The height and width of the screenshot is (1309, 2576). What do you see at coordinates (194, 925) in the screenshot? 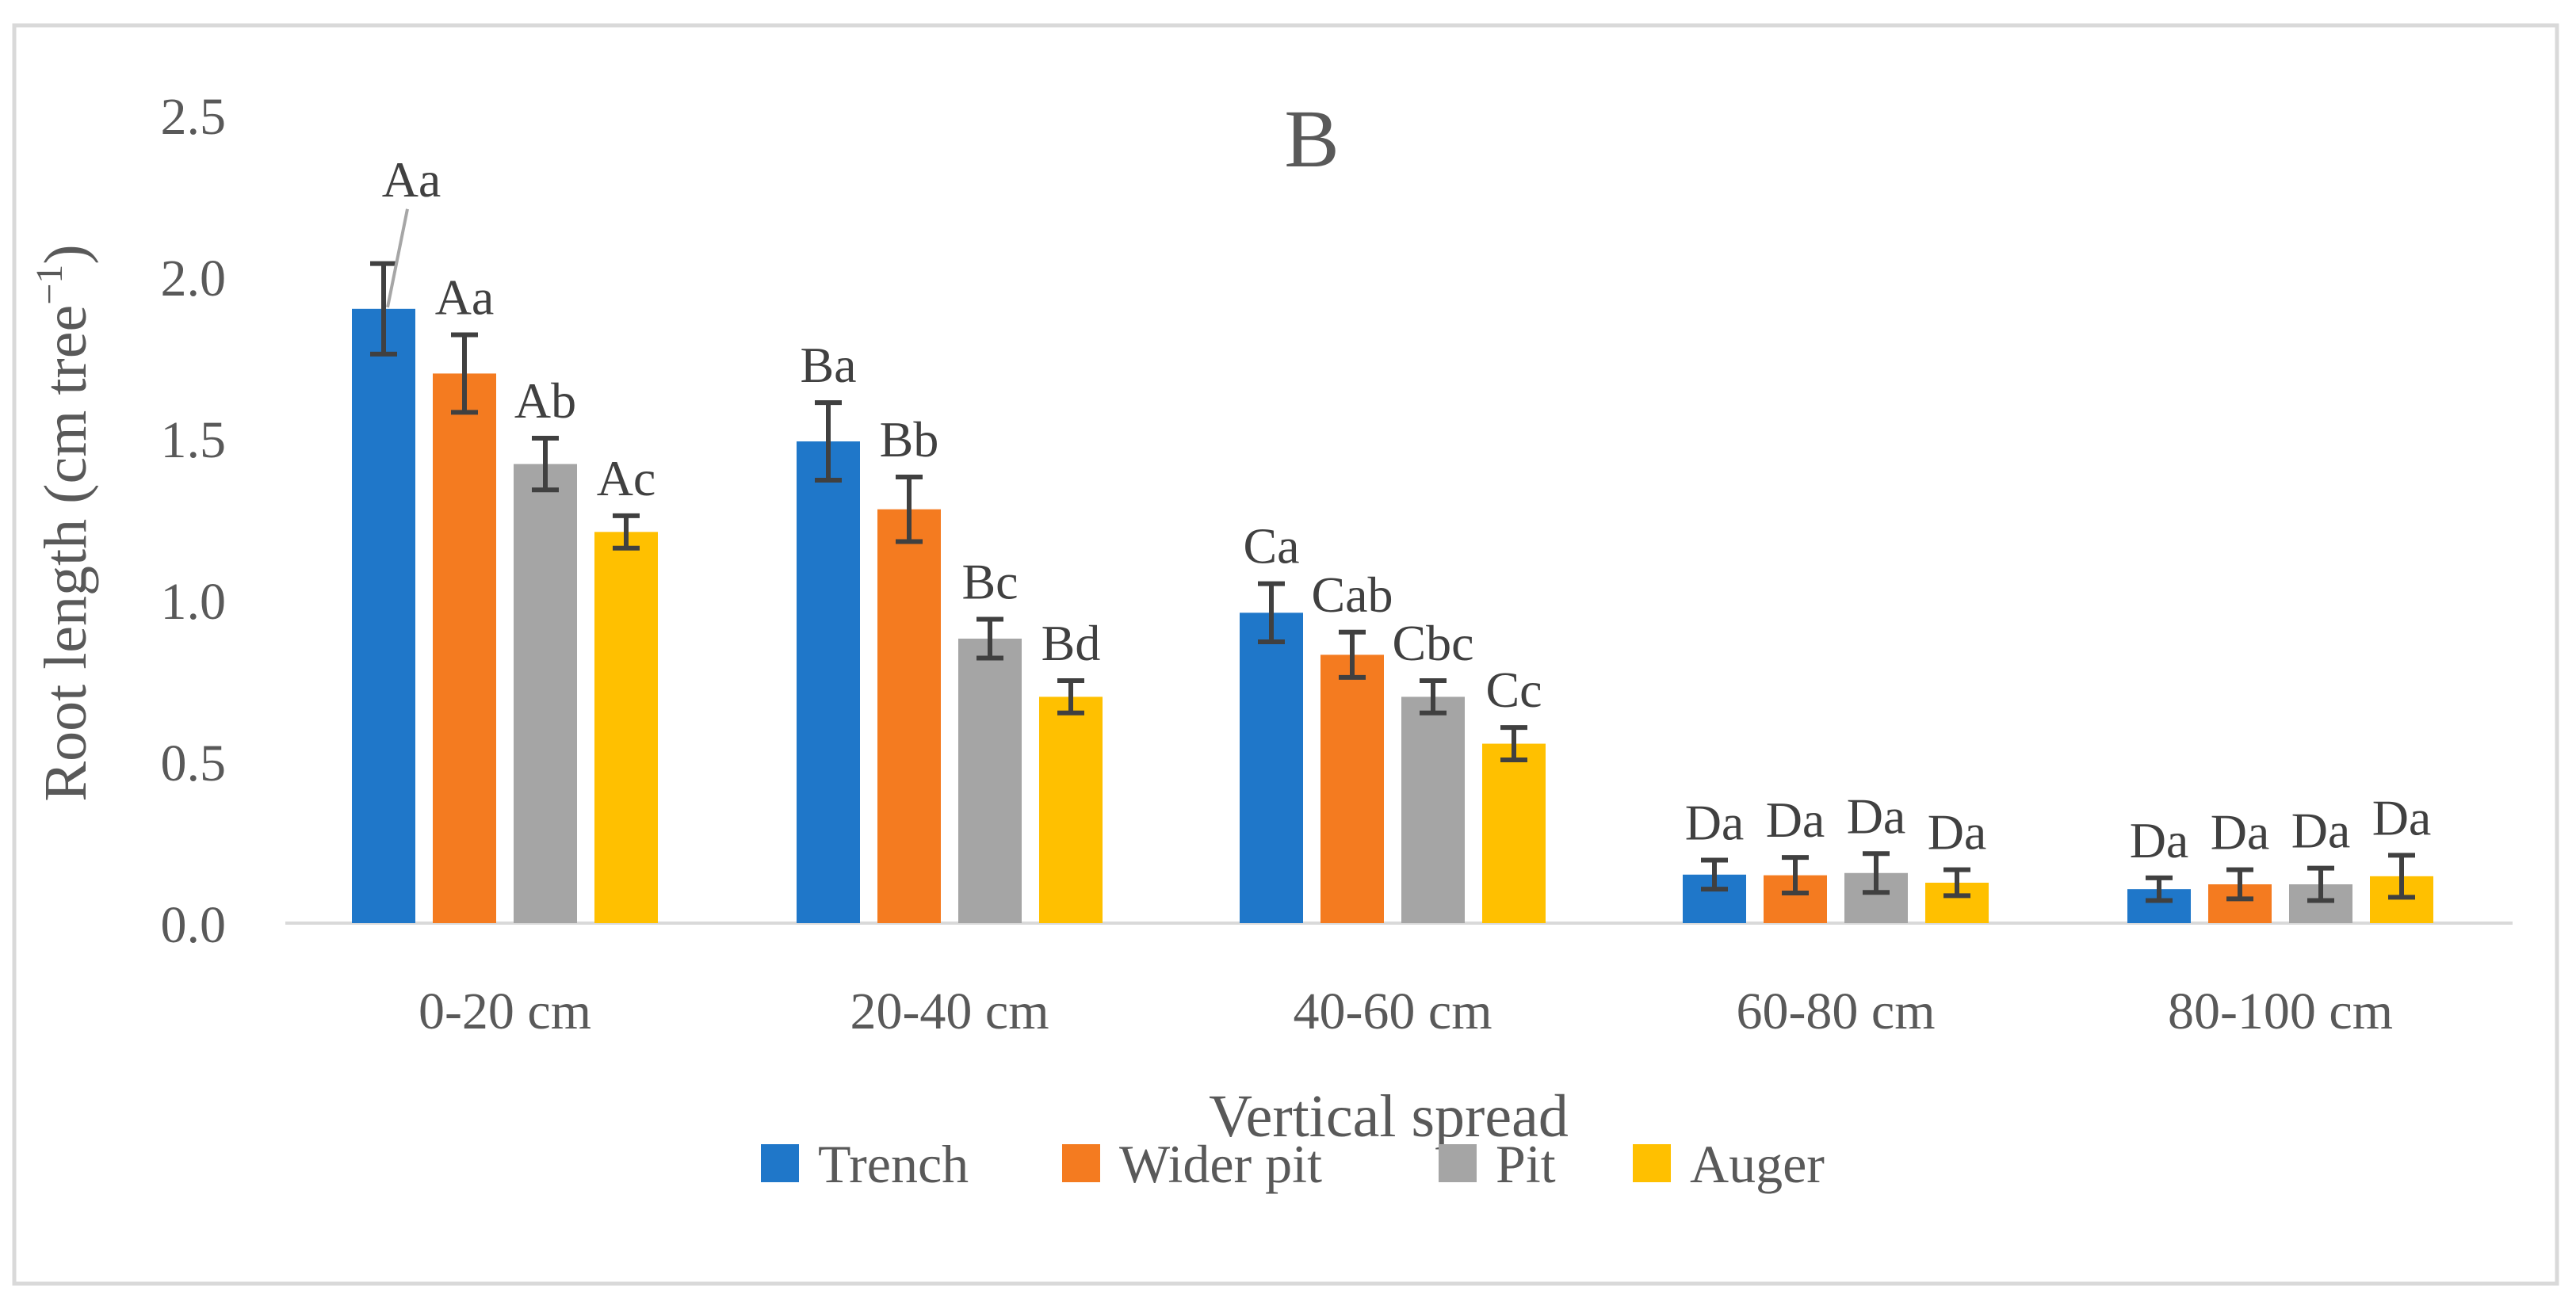
I see `y-tick-label: 0.0` at bounding box center [194, 925].